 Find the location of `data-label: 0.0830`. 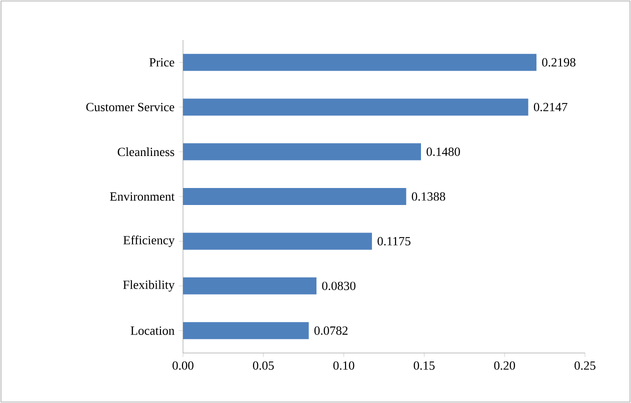

data-label: 0.0830 is located at coordinates (339, 286).